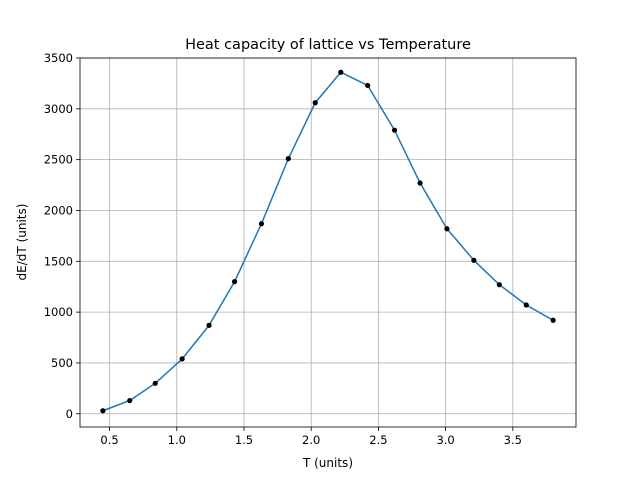  Describe the element at coordinates (327, 463) in the screenshot. I see `x-axis-label: T (units)` at that location.